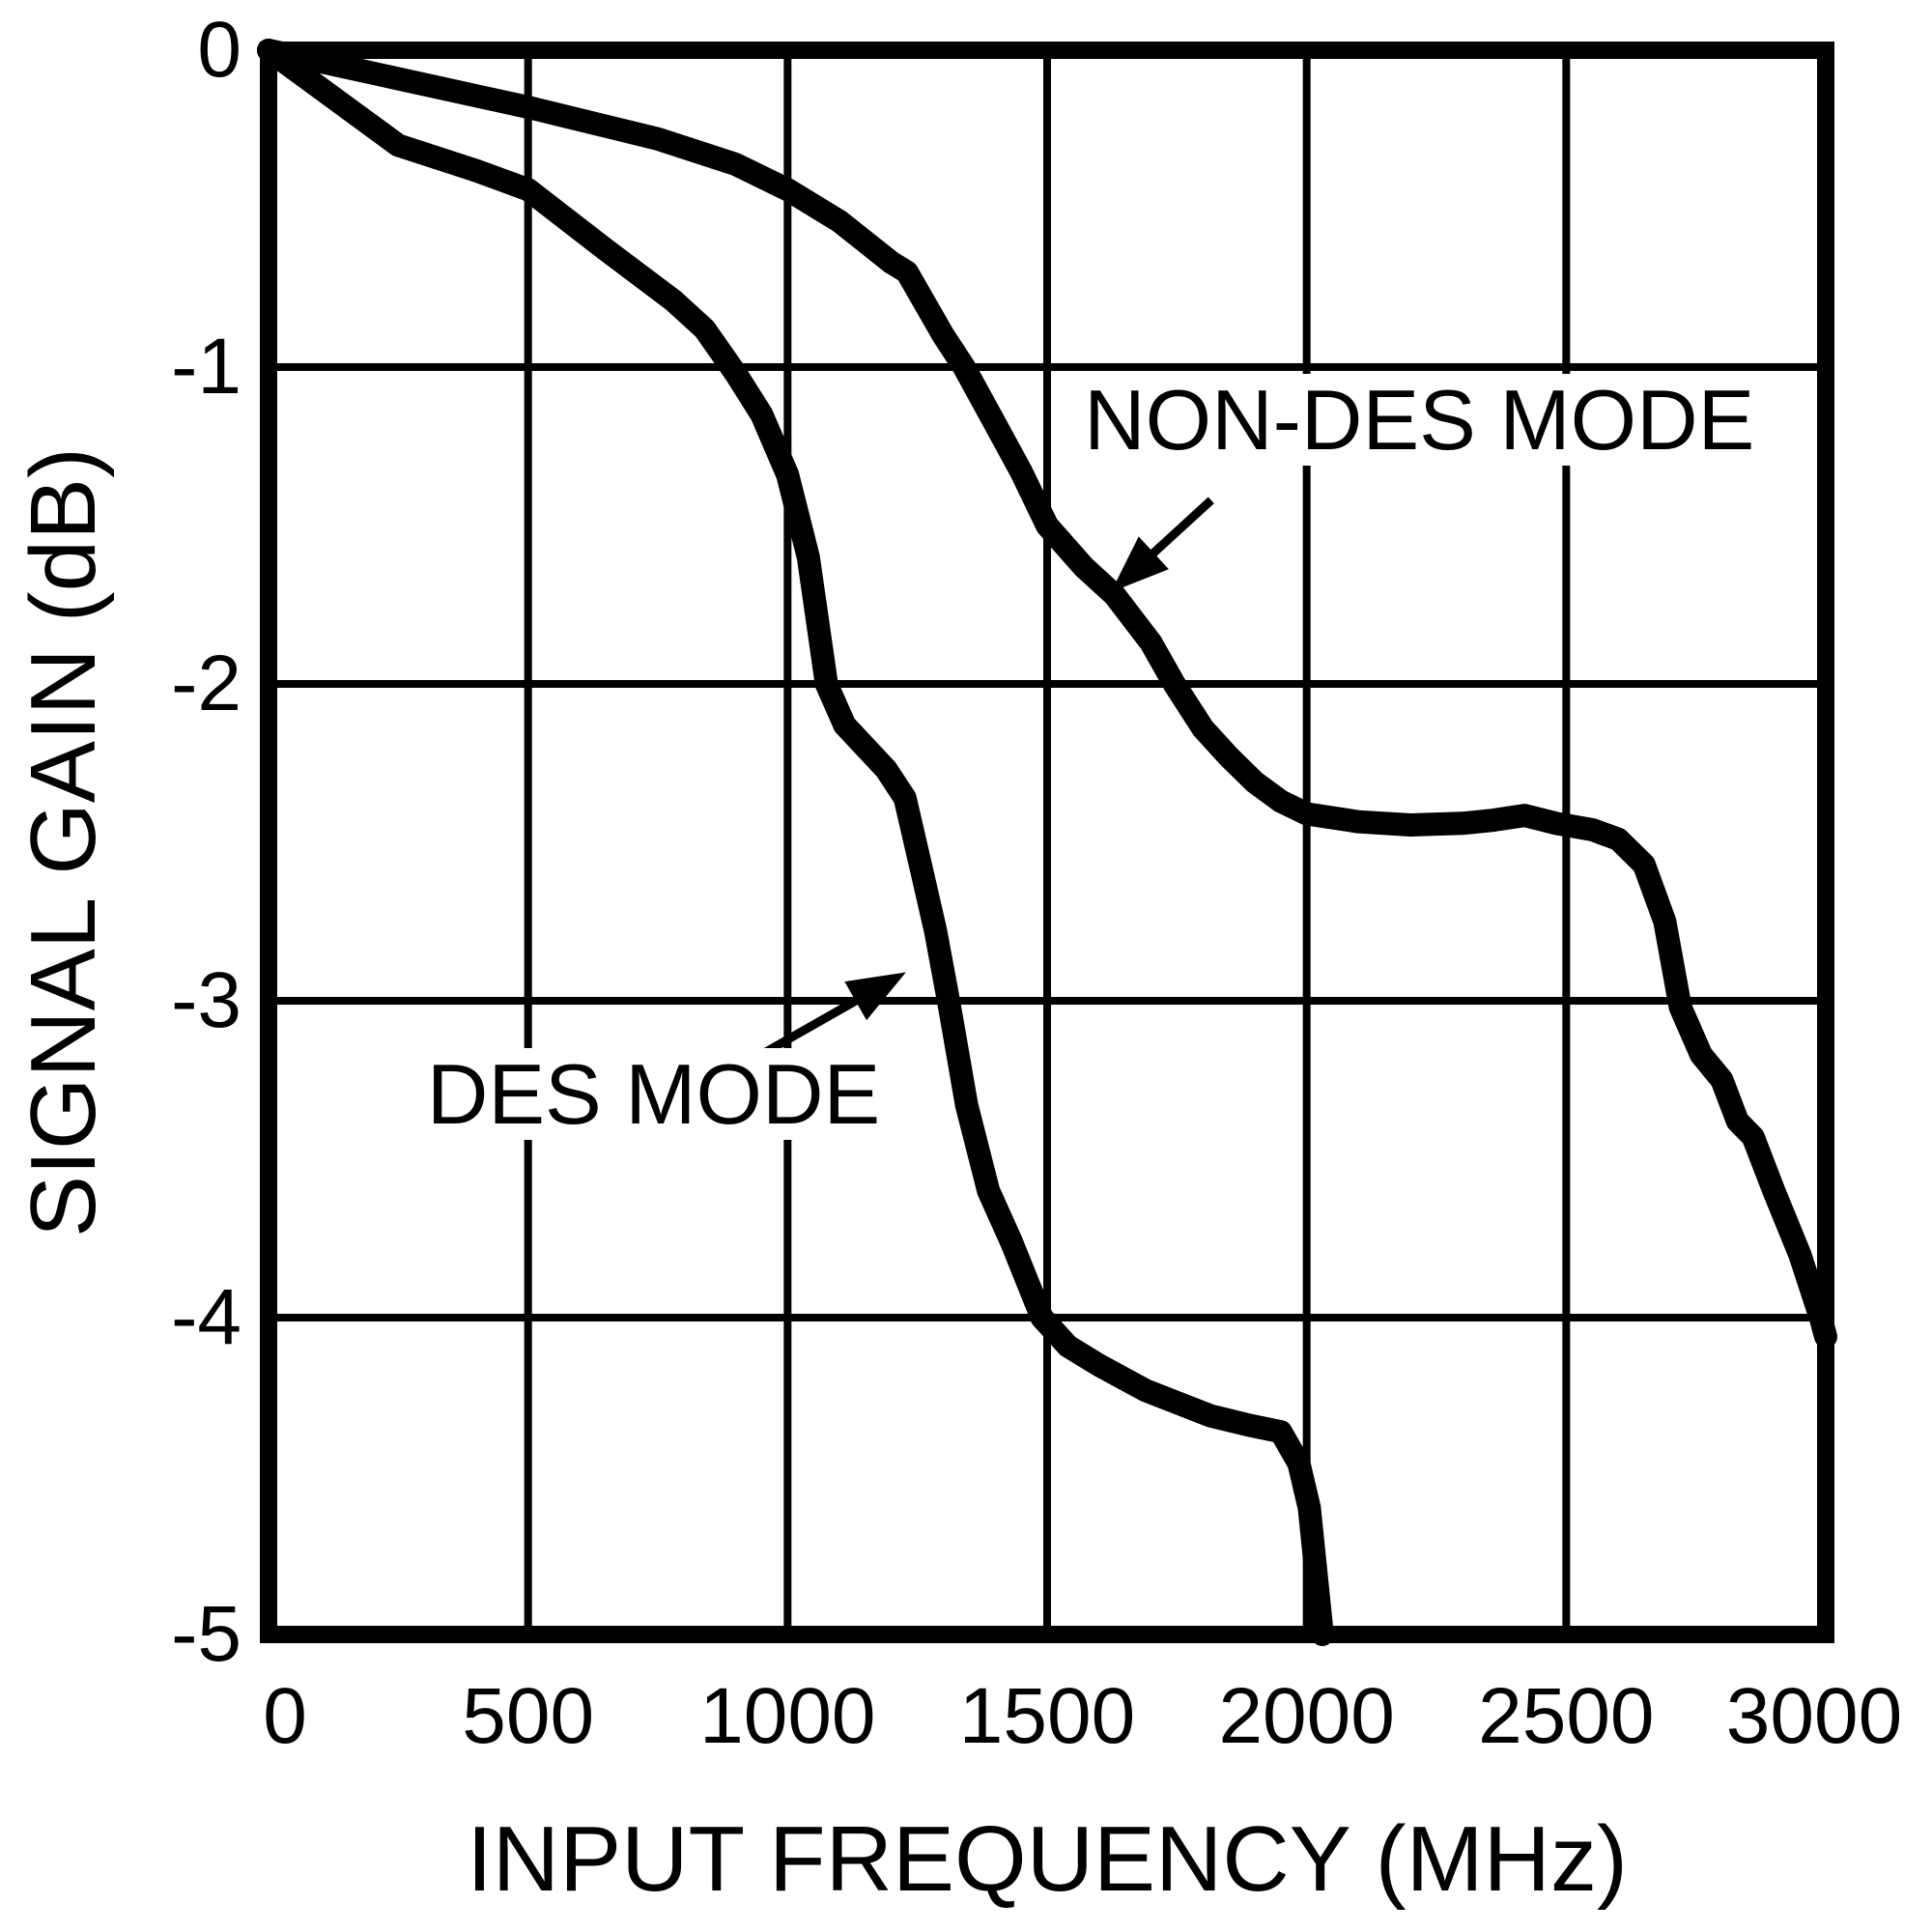  I want to click on y-tick-label: -5, so click(206, 1634).